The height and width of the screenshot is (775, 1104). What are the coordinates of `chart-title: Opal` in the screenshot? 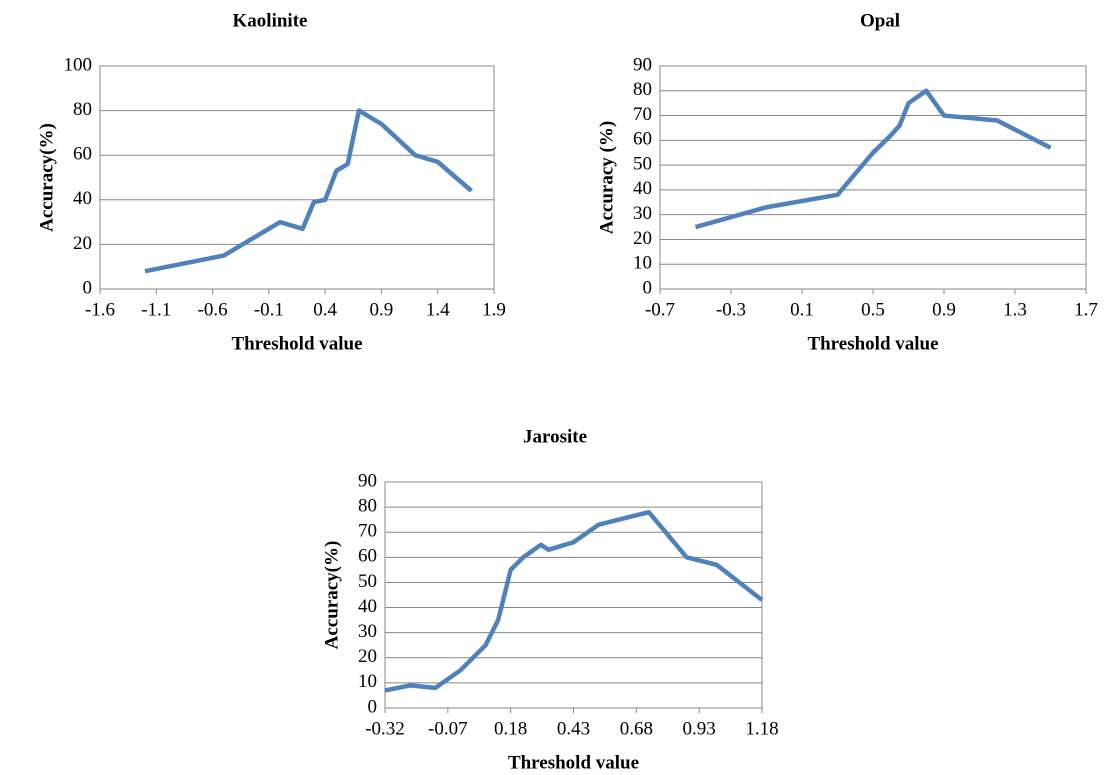 It's located at (880, 20).